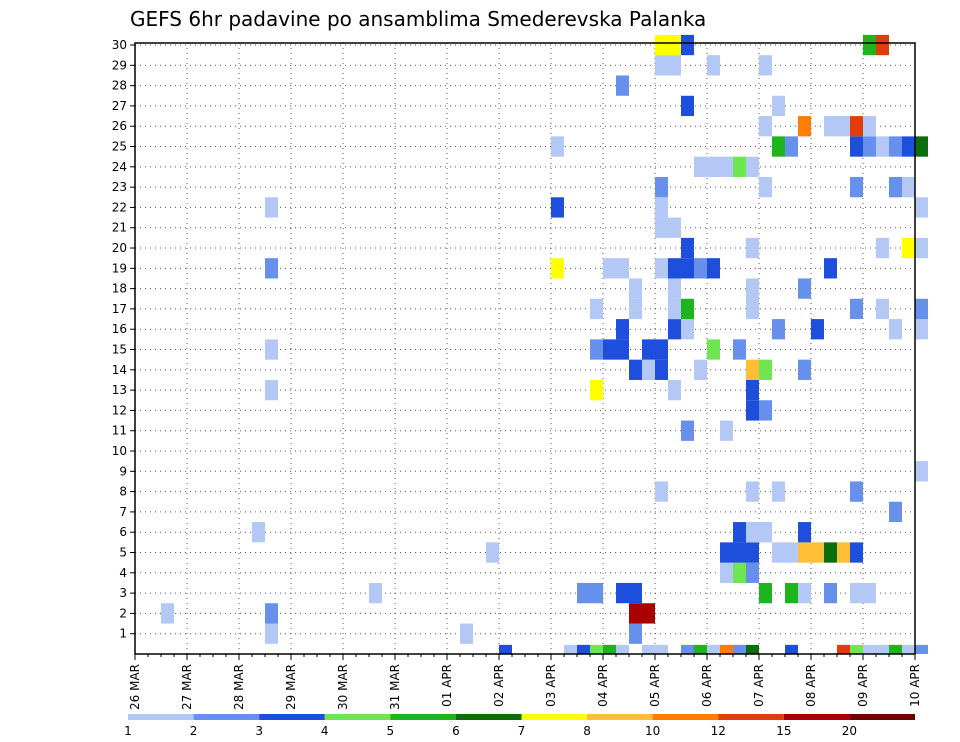 Image resolution: width=960 pixels, height=742 pixels. I want to click on x-tick-label: 29 MAR, so click(291, 687).